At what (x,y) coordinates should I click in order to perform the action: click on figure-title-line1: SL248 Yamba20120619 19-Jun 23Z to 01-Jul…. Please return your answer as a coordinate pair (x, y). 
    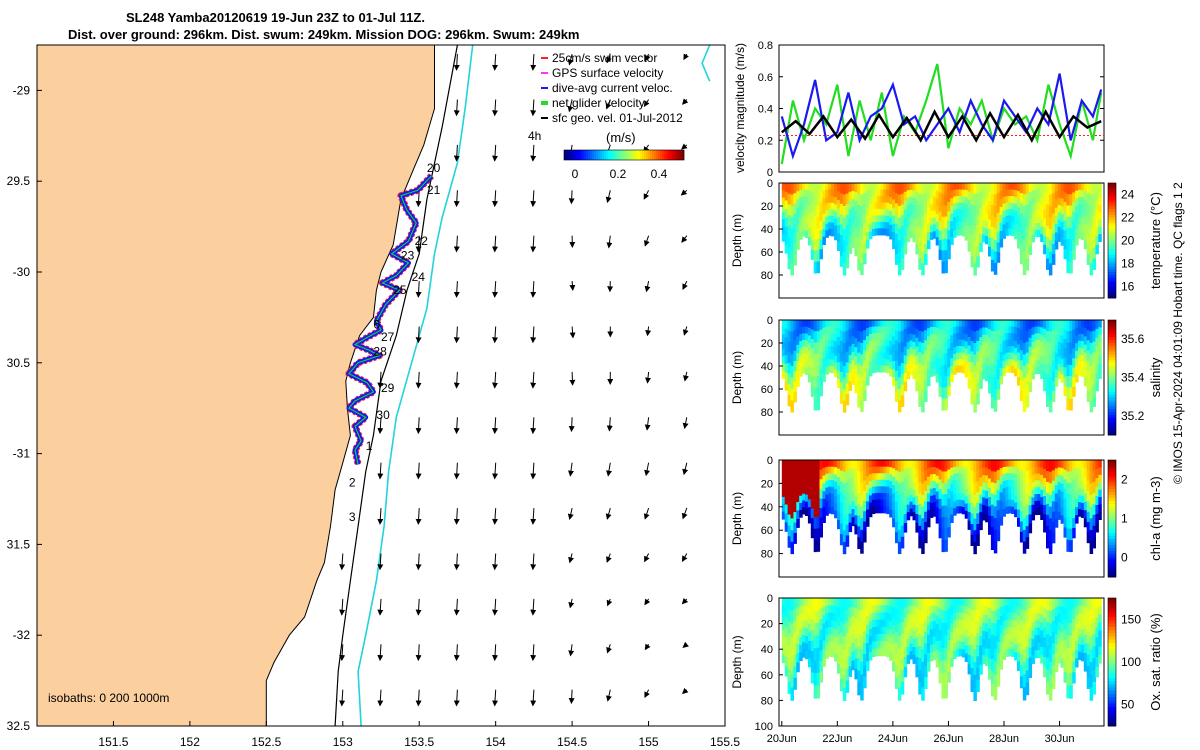
    Looking at the image, I should click on (275, 17).